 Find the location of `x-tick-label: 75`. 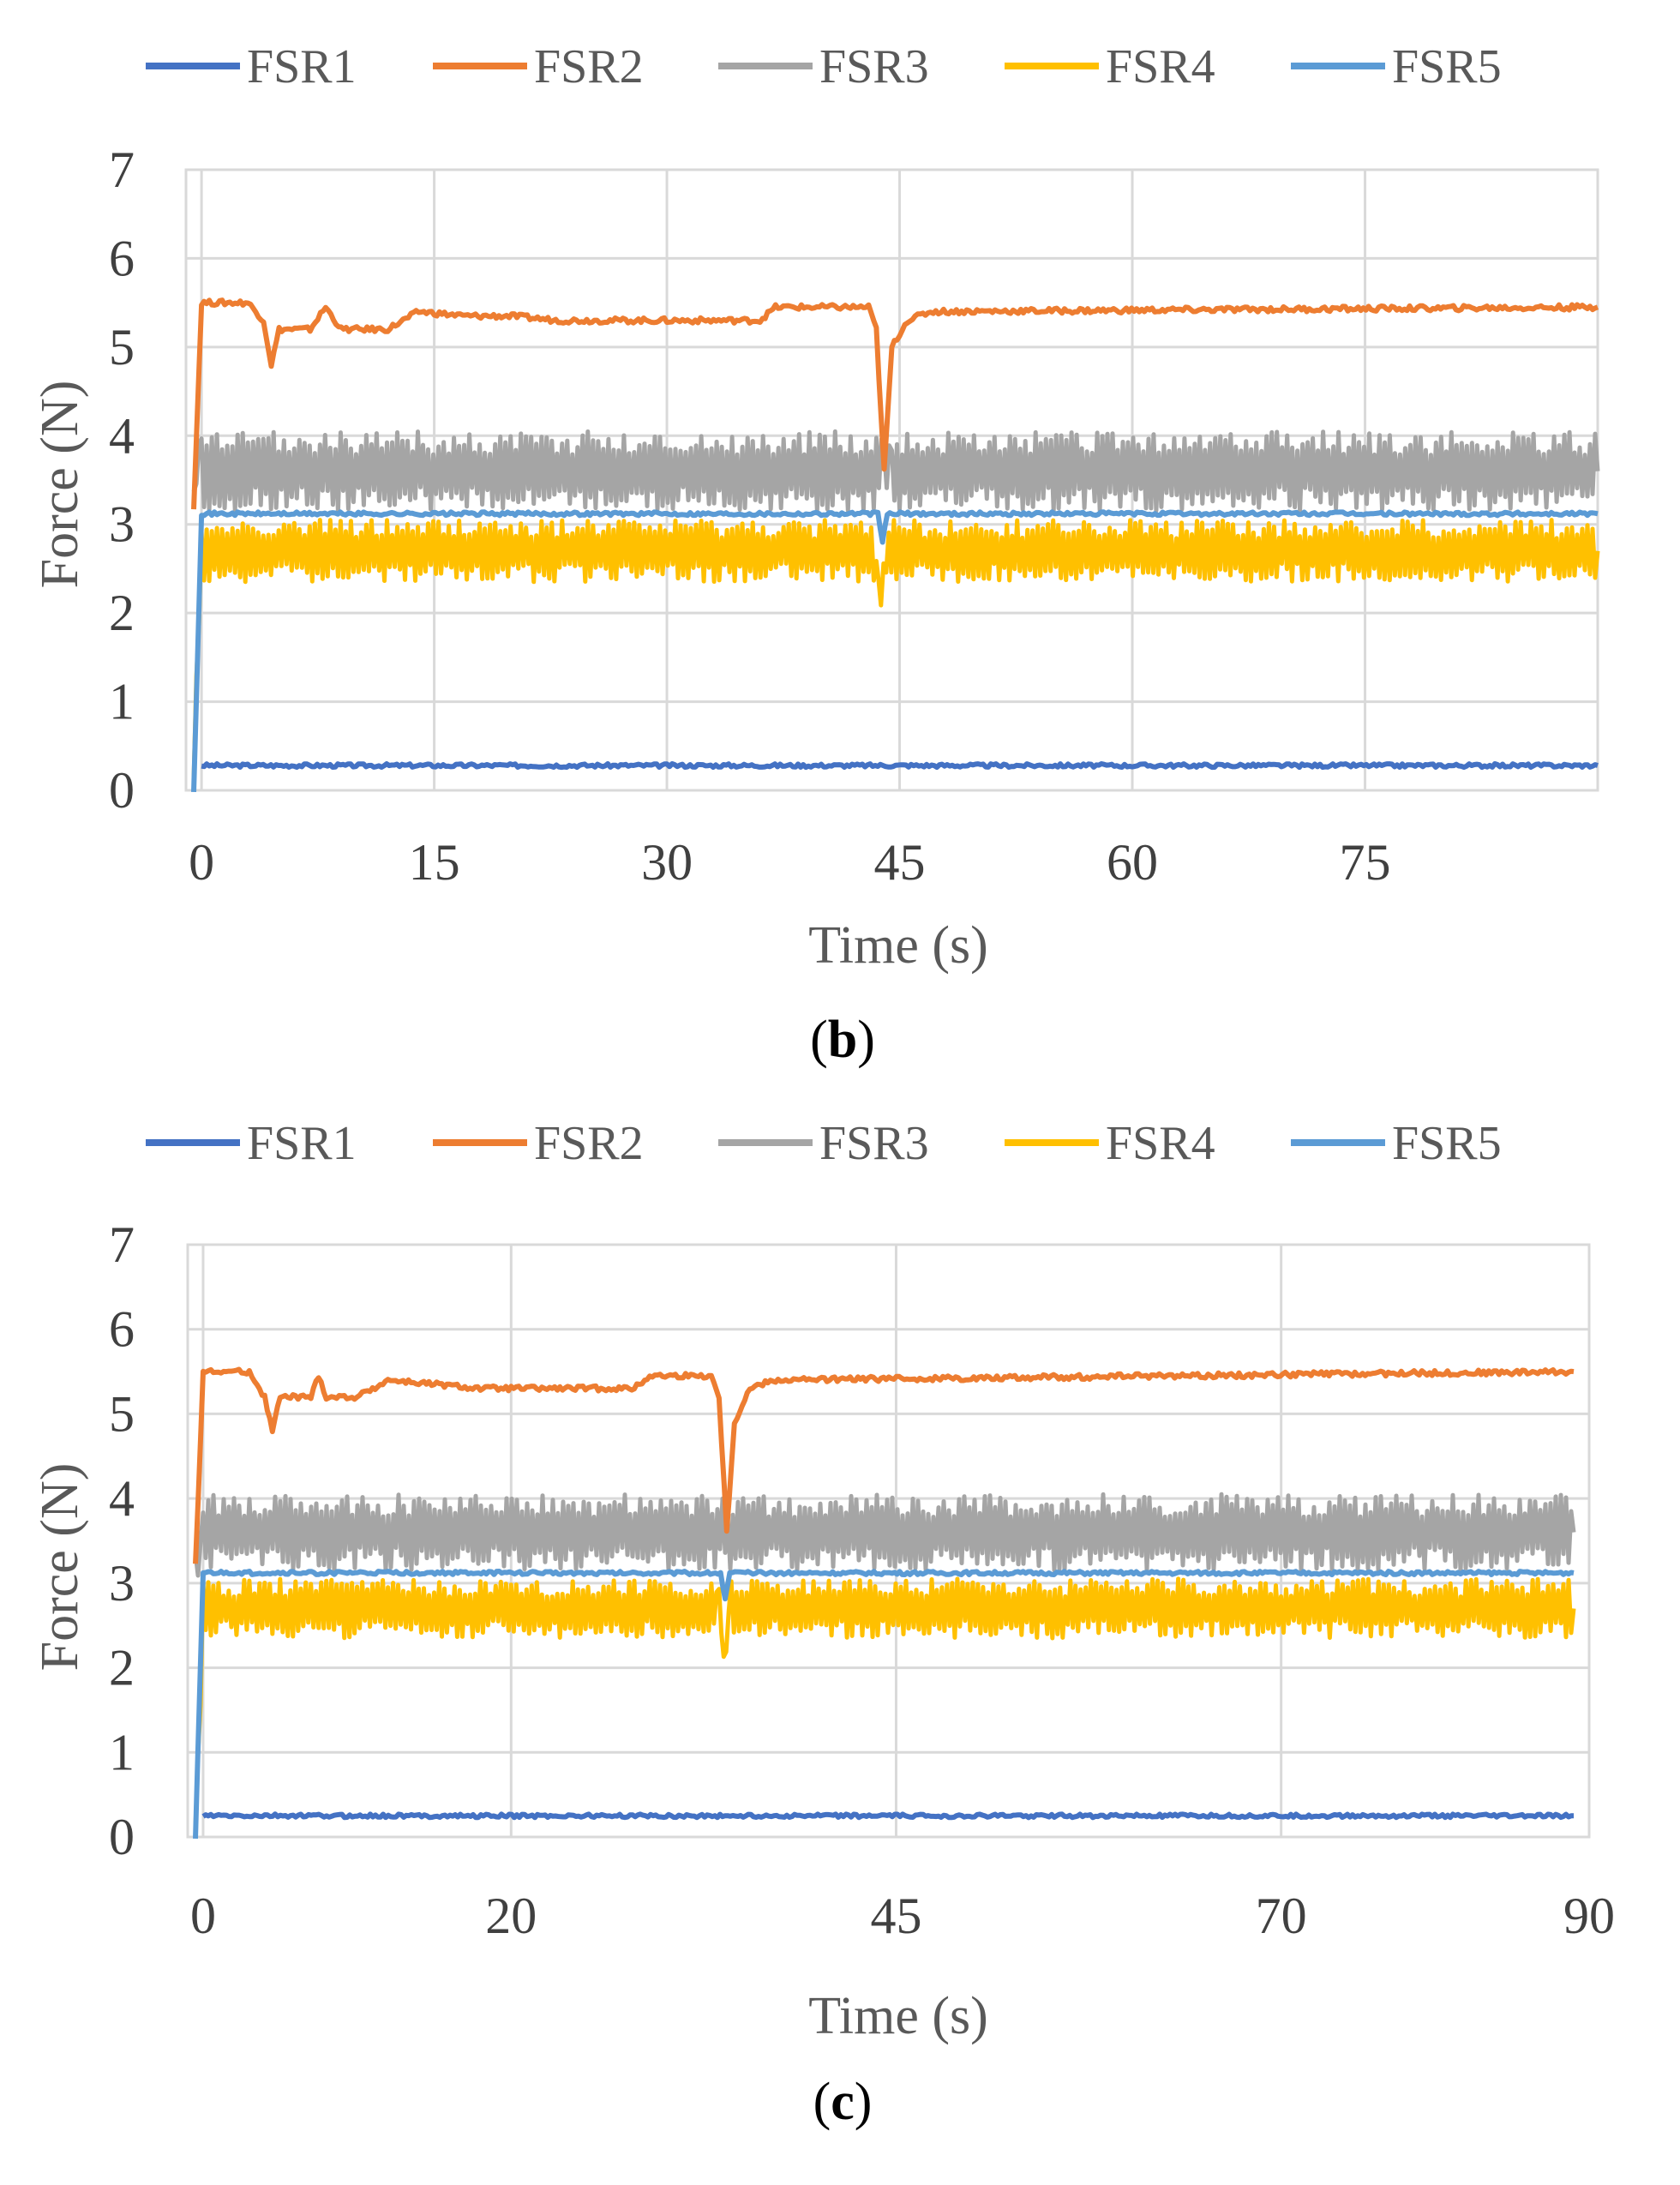

x-tick-label: 75 is located at coordinates (1365, 862).